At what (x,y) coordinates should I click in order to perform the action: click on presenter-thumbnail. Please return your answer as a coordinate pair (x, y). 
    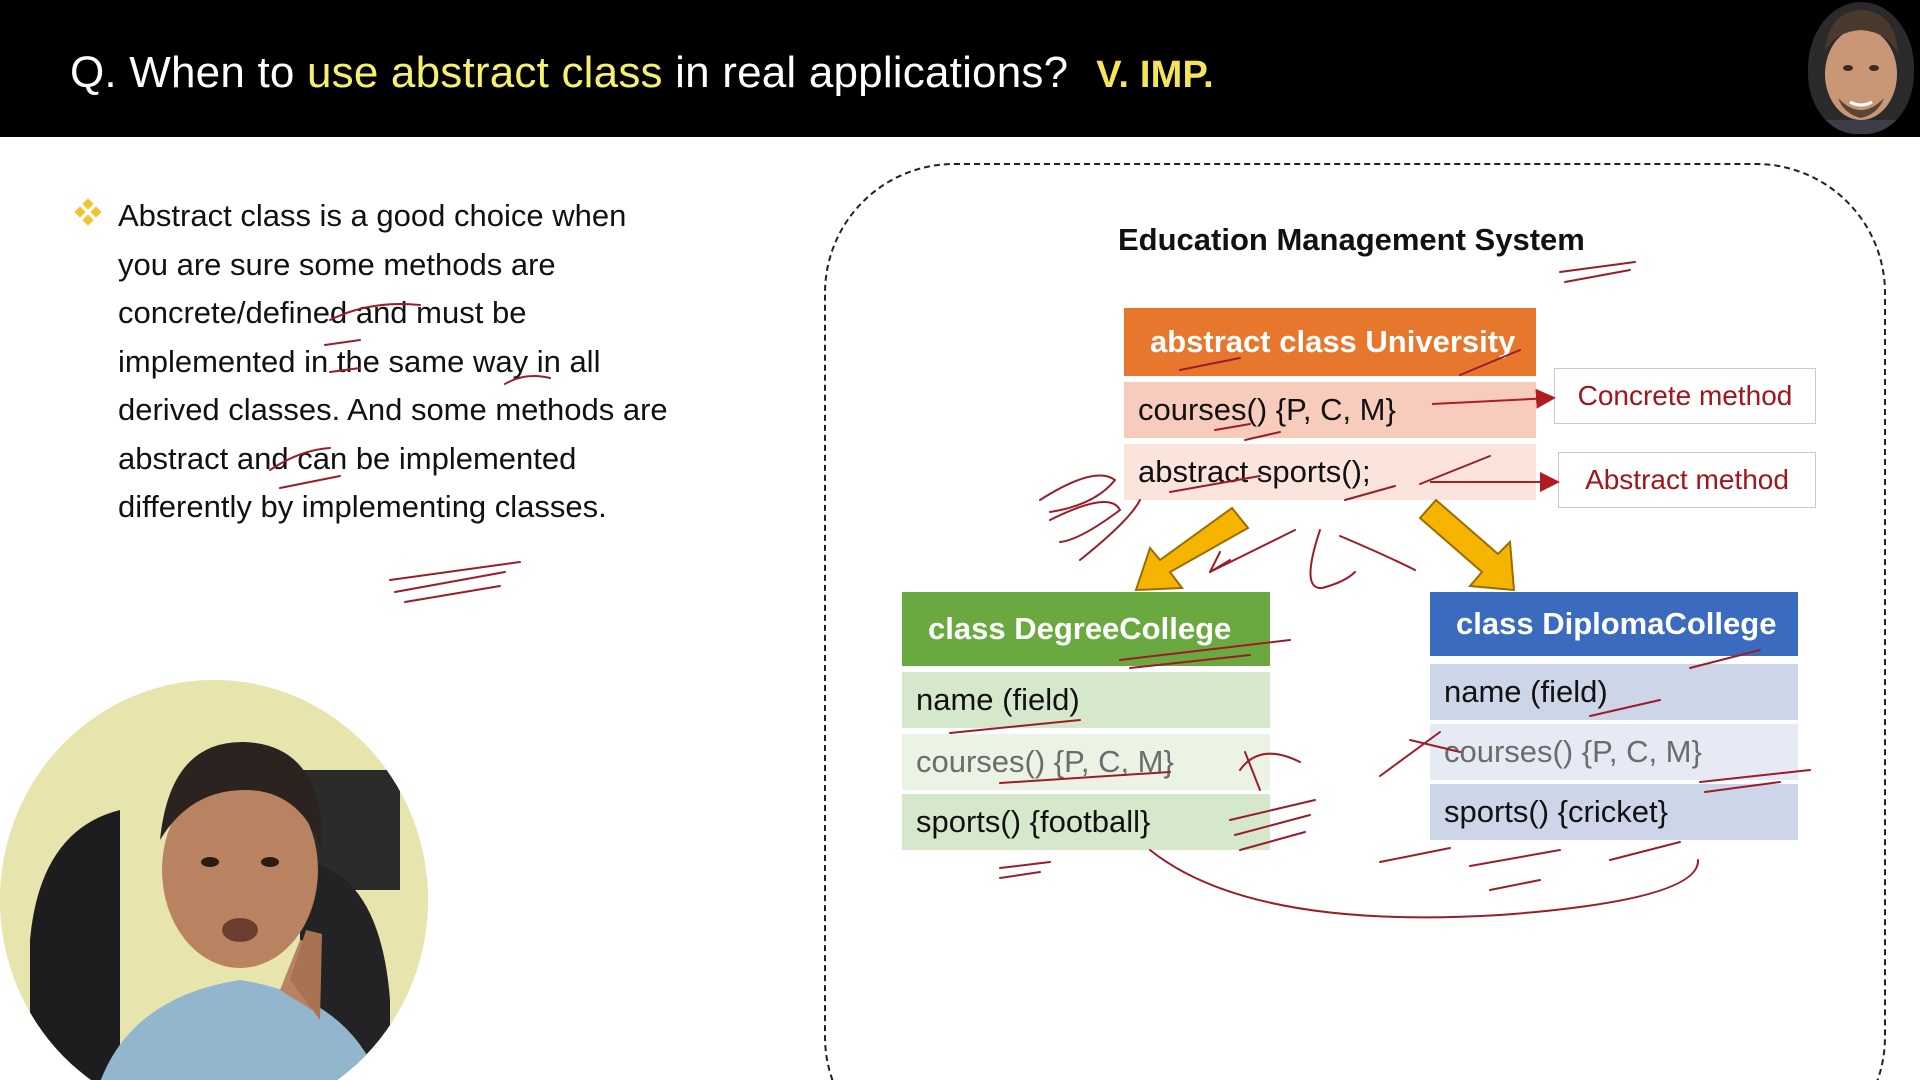
    Looking at the image, I should click on (1861, 68).